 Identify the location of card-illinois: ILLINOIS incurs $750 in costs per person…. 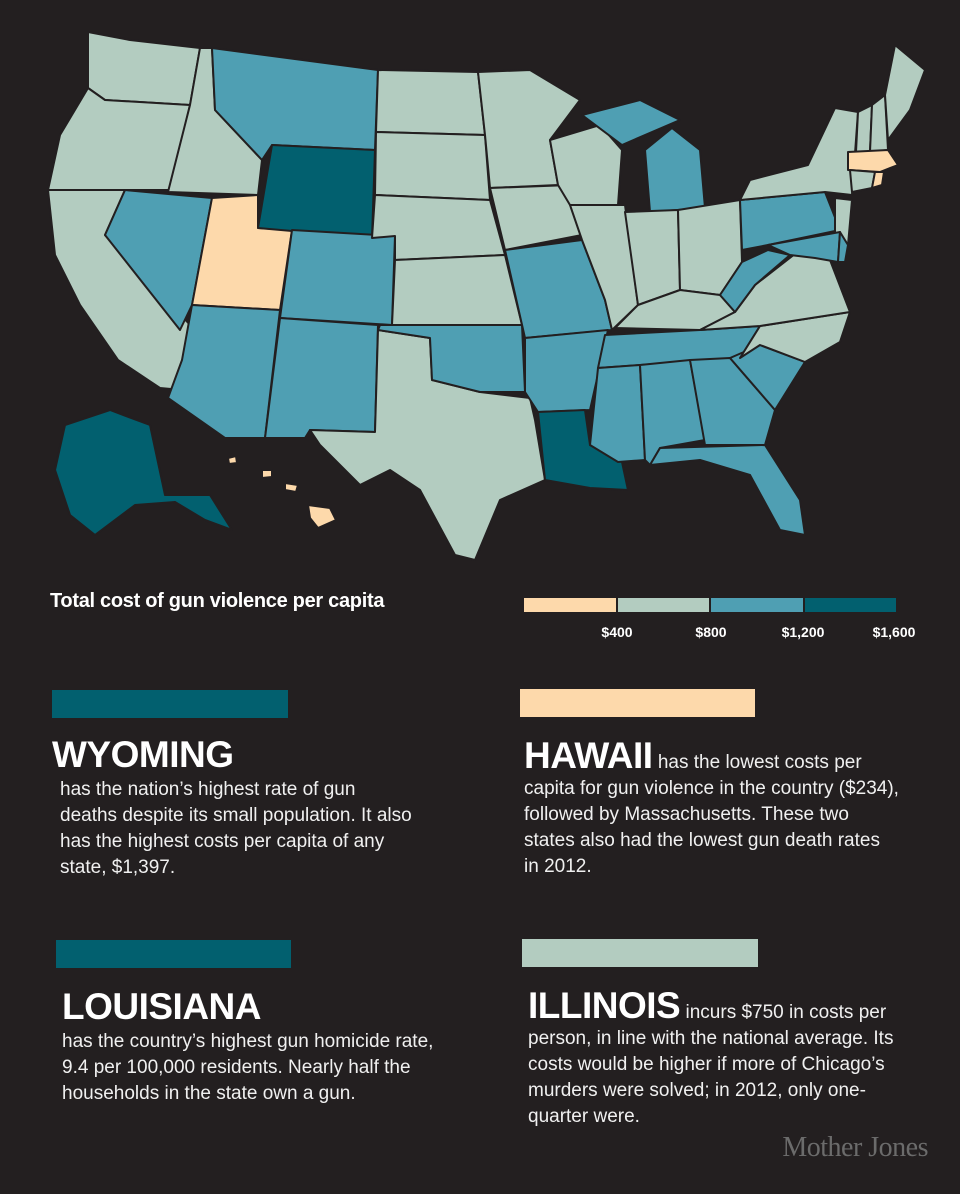
(722, 1034).